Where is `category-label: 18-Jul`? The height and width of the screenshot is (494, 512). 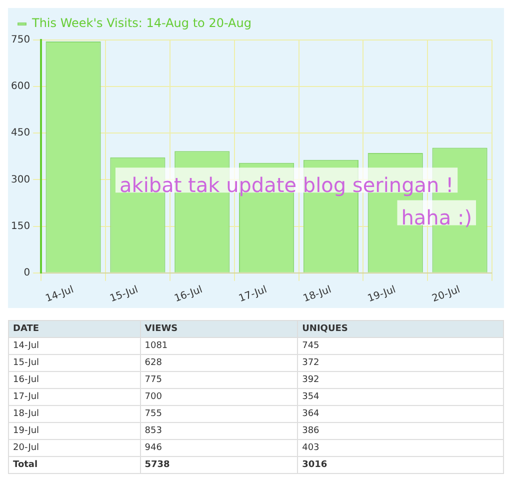
category-label: 18-Jul is located at coordinates (74, 414).